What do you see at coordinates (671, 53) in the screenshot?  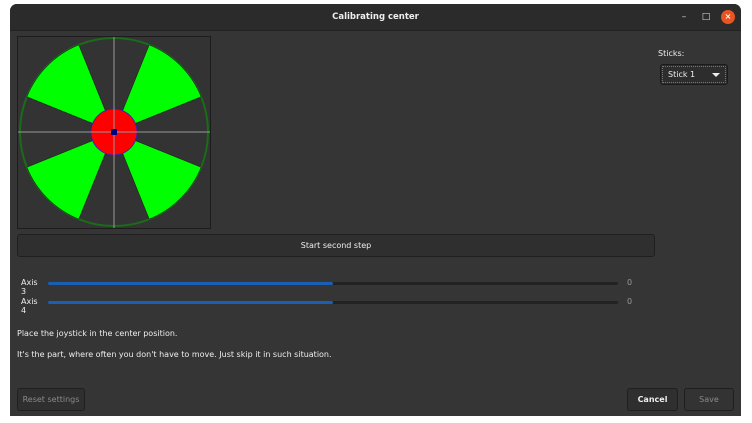 I see `sticks-label: Sticks:` at bounding box center [671, 53].